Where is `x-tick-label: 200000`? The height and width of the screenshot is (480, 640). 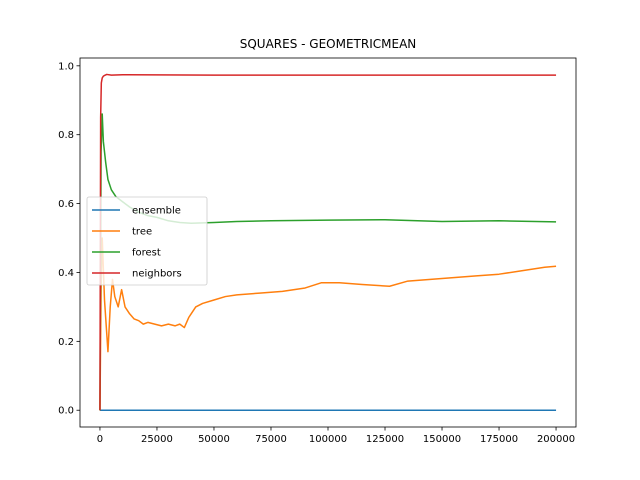
x-tick-label: 200000 is located at coordinates (556, 439).